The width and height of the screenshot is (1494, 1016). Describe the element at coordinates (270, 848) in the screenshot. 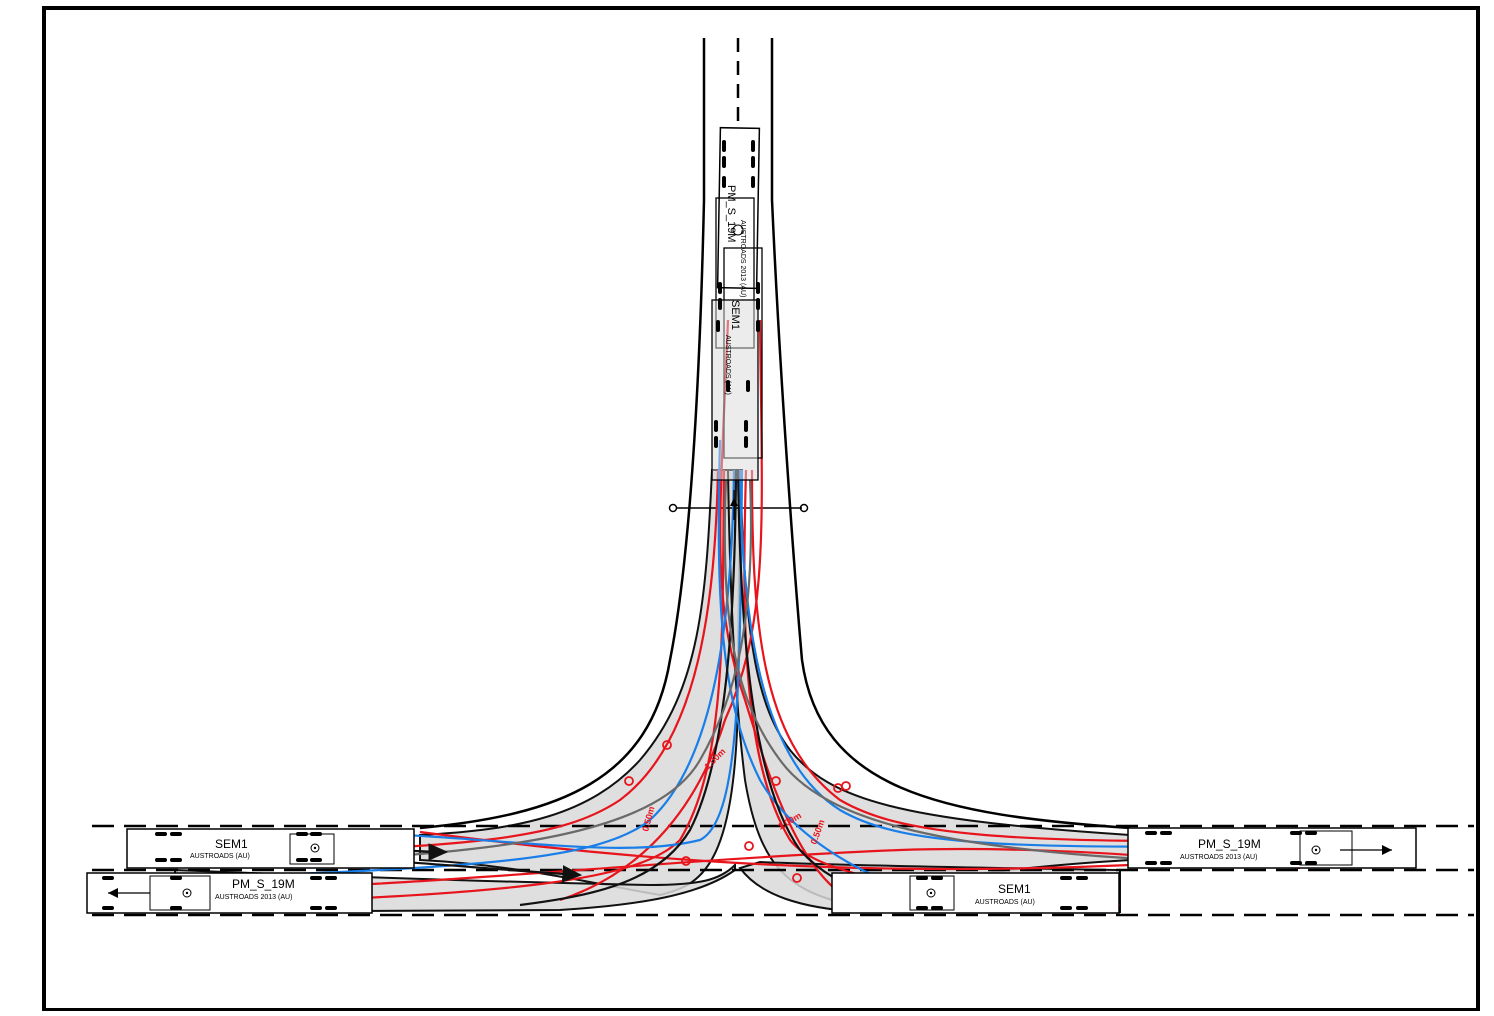

I see `vehicle-sem1-left: SEM1 AUSTROADS (AU)` at that location.